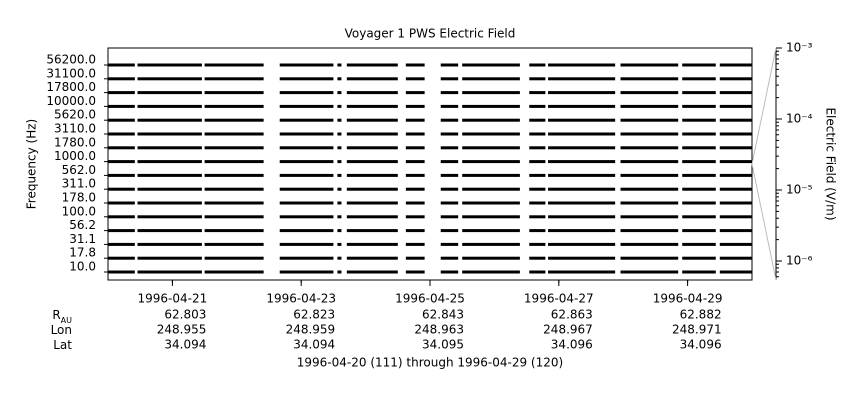 Image resolution: width=860 pixels, height=400 pixels. I want to click on x-tick-label: 1996-04-23, so click(301, 299).